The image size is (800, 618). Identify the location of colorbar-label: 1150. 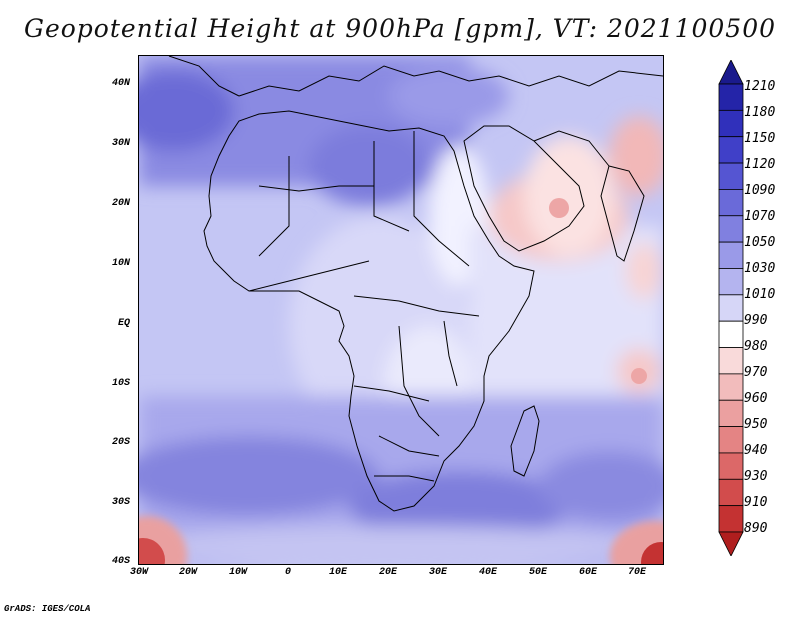
(760, 138).